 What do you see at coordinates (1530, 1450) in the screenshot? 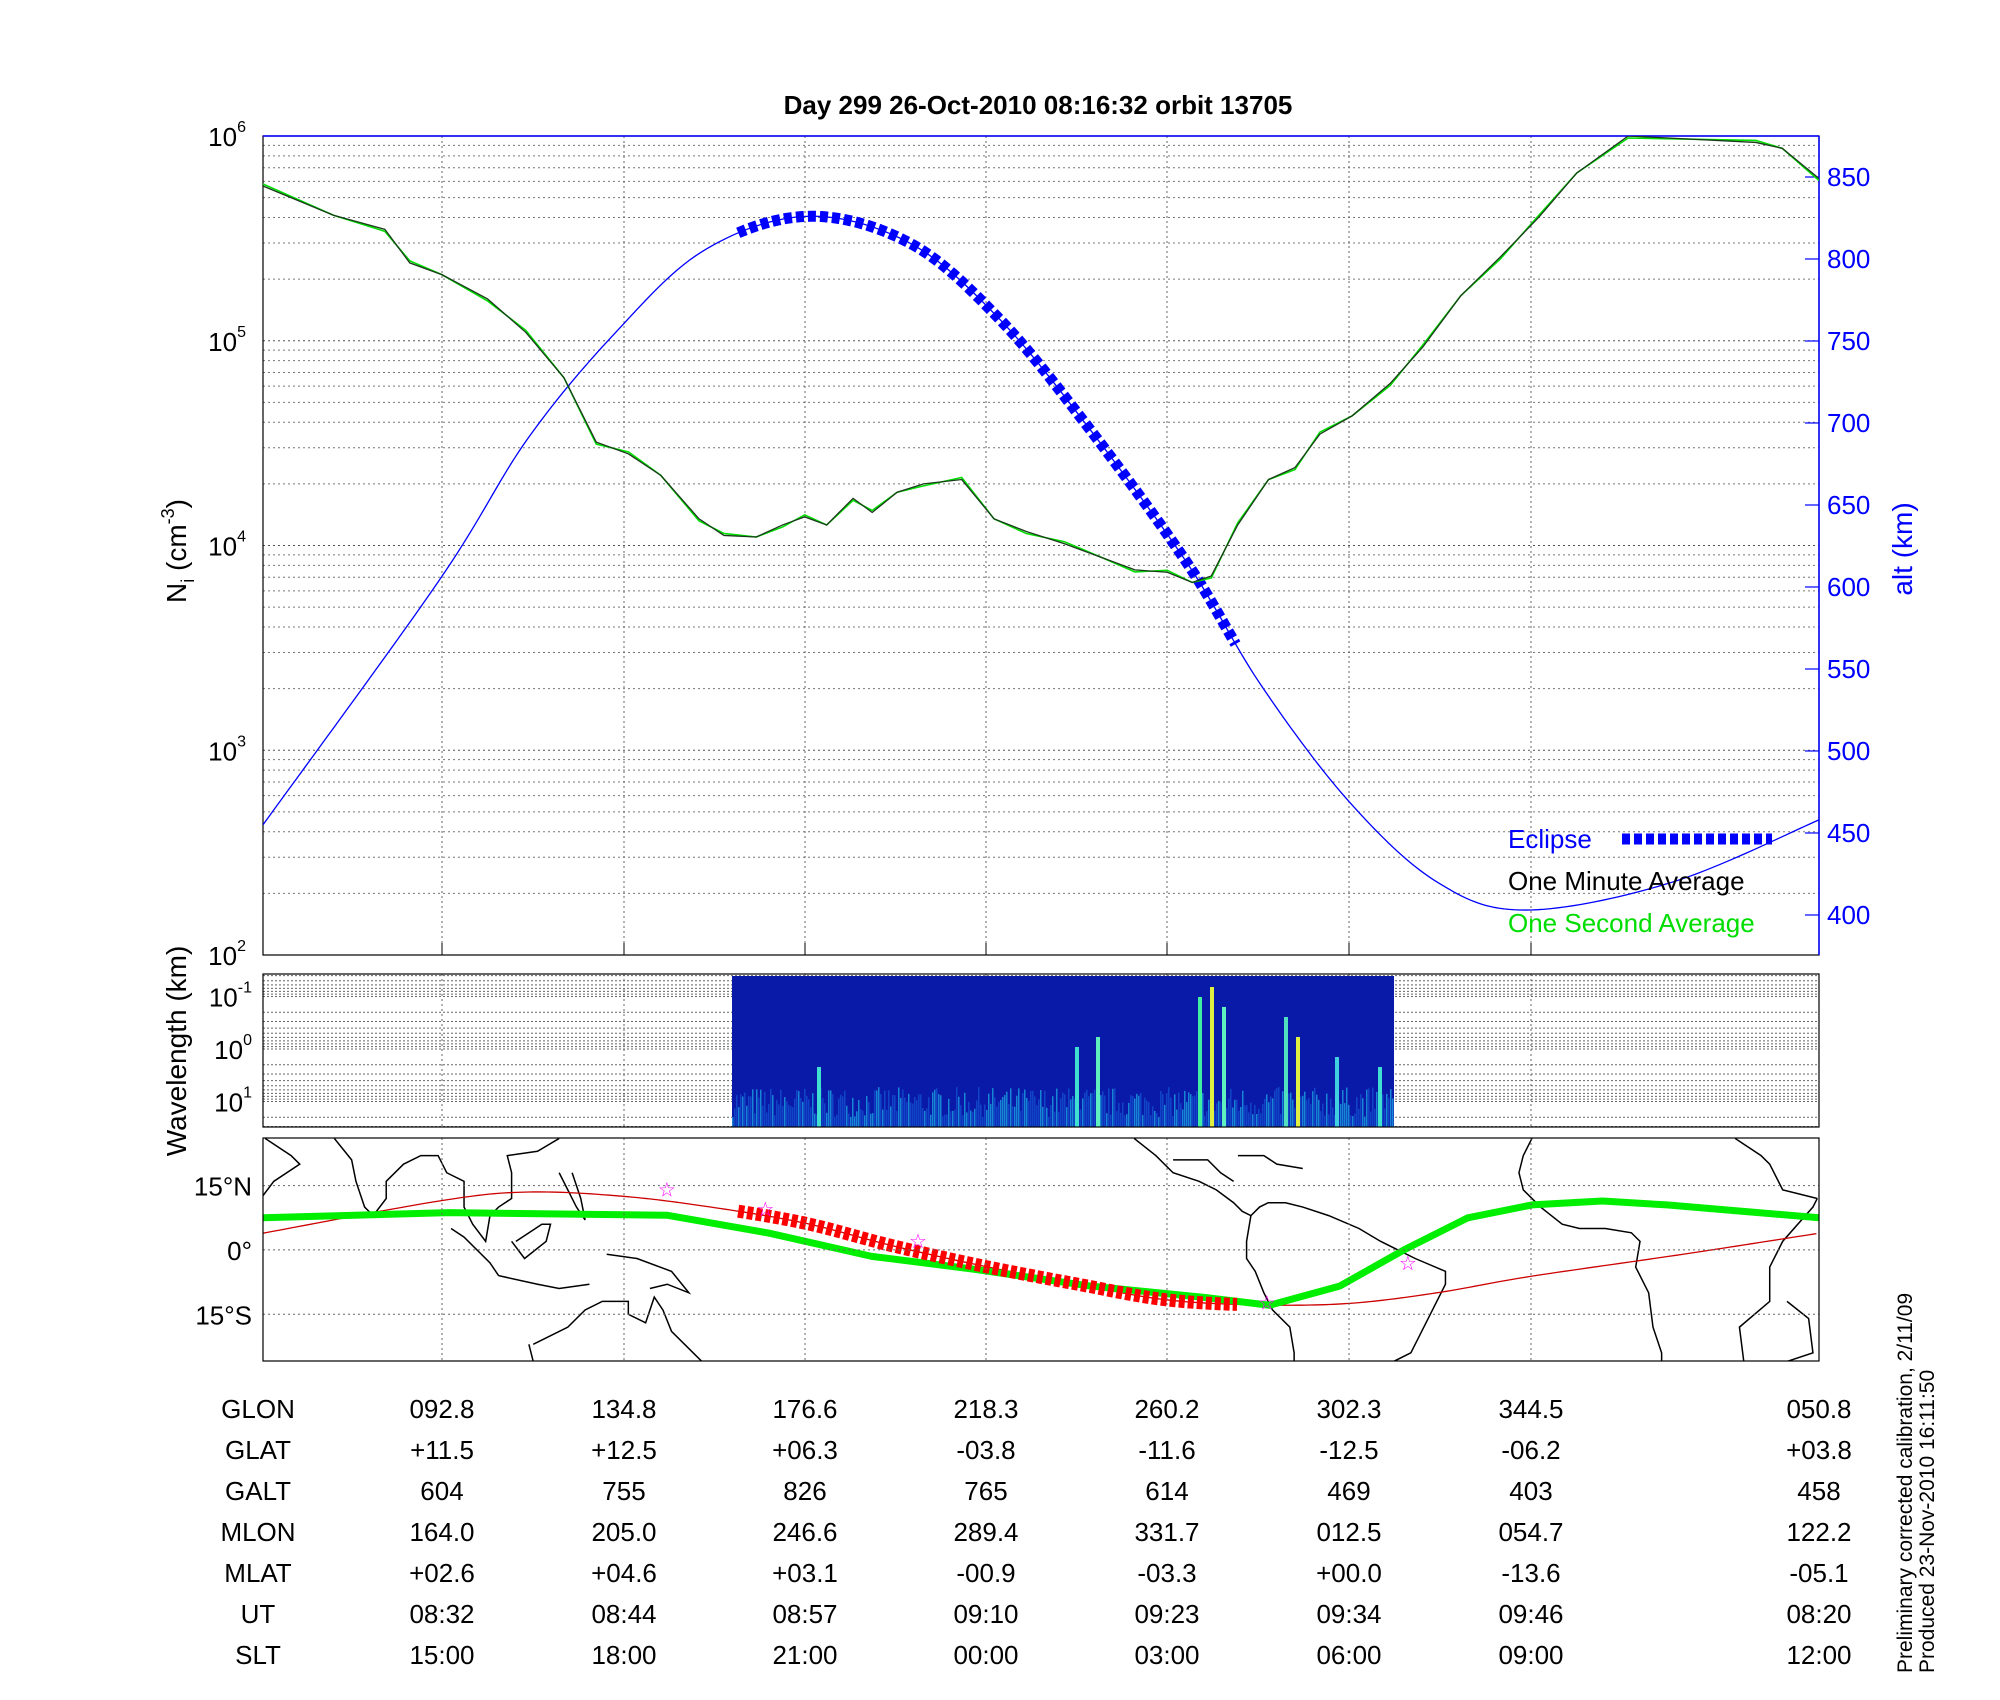
I see `table-cell: -06.2` at bounding box center [1530, 1450].